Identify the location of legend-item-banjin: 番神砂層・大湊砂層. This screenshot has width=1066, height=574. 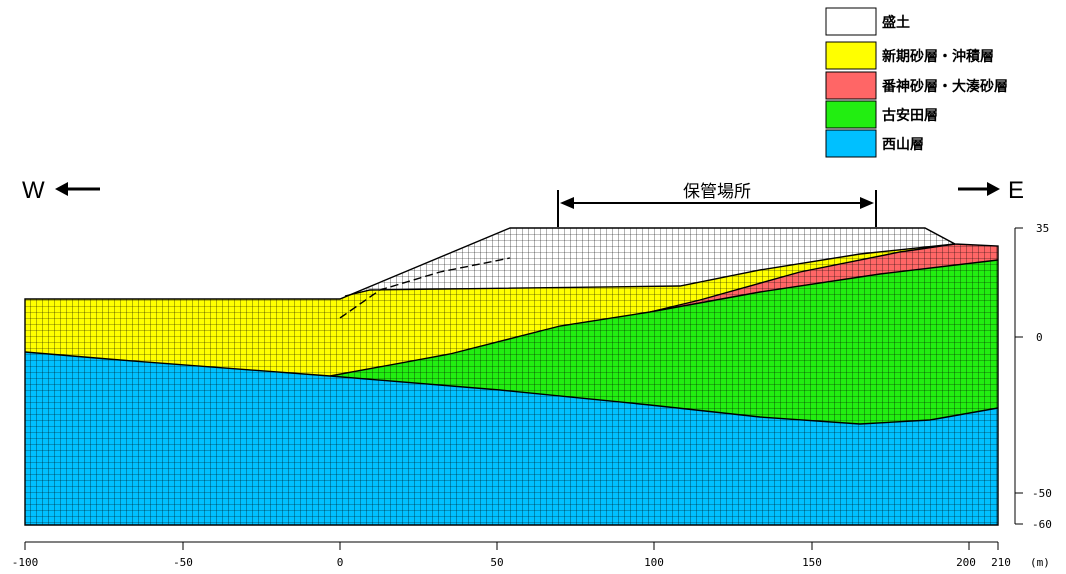
(916, 85).